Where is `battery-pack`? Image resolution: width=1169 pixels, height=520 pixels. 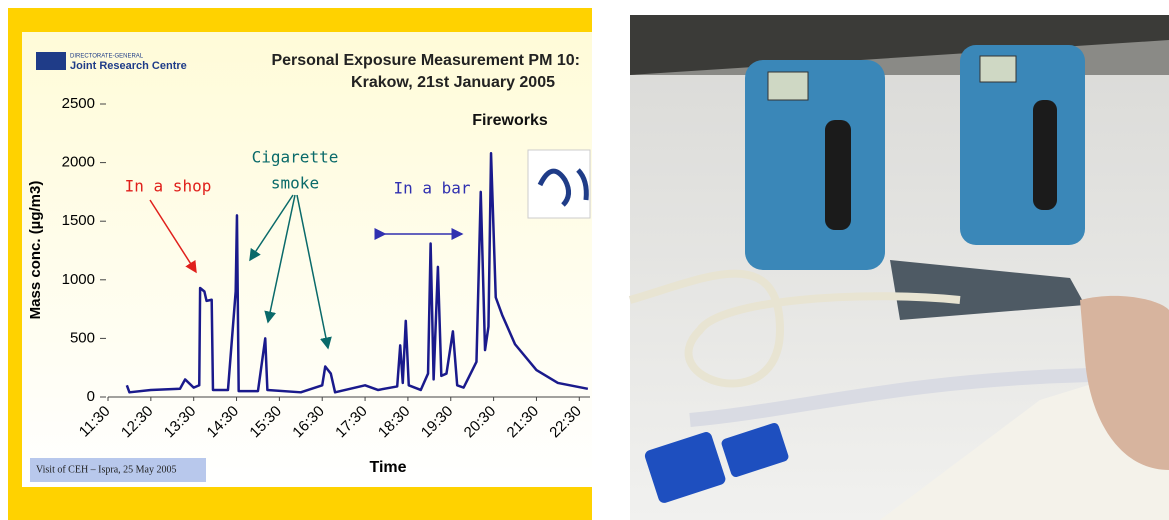
battery-pack is located at coordinates (987, 290).